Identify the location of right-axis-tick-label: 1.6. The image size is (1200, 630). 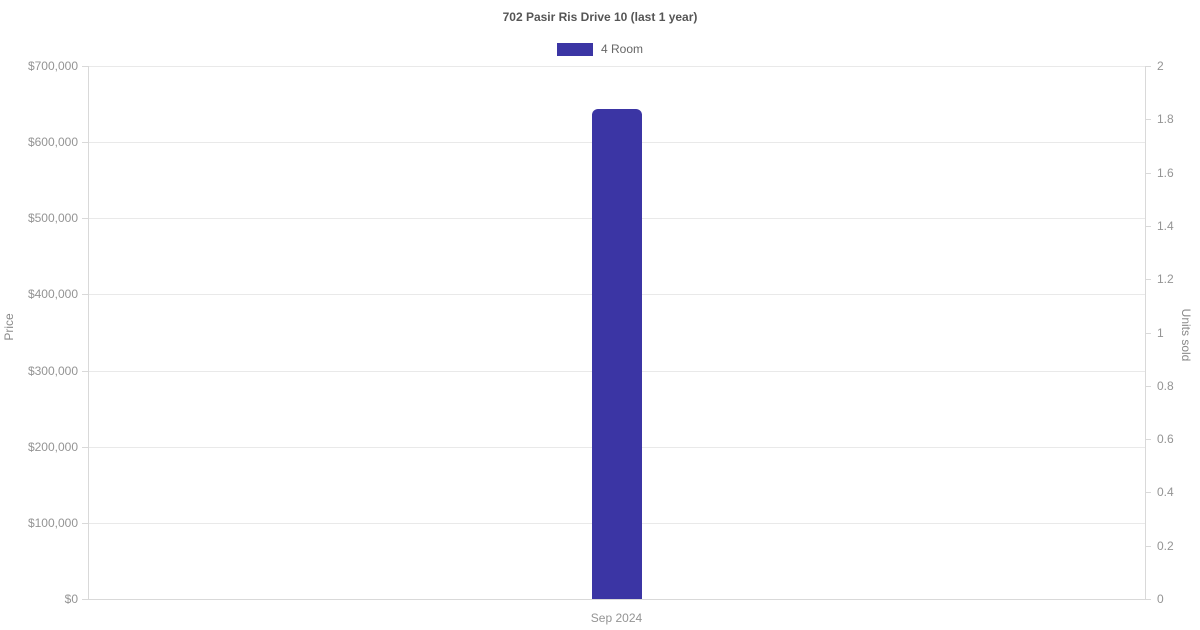
(1165, 172).